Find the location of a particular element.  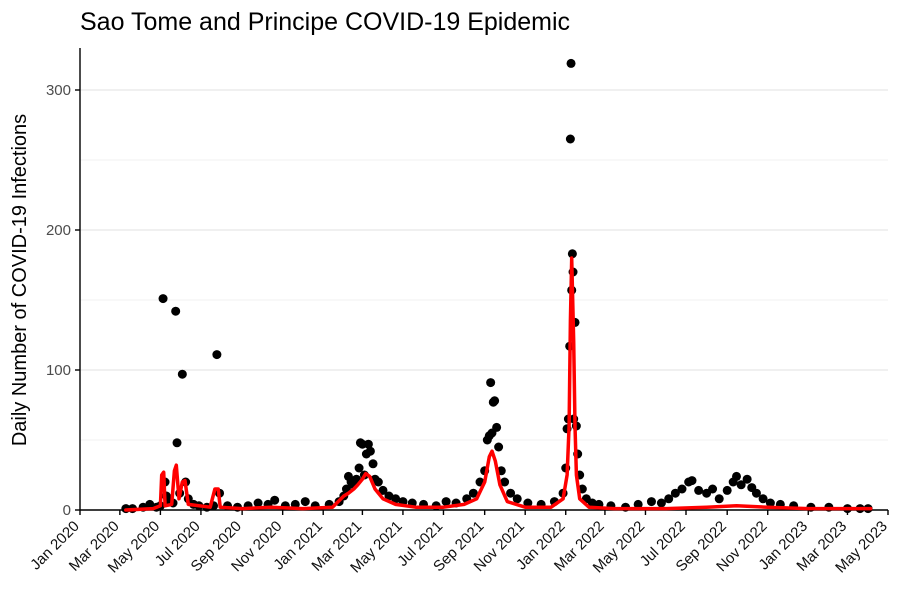

chart-title: Sao Tome and Principe COVID-19 Epidemic is located at coordinates (325, 22).